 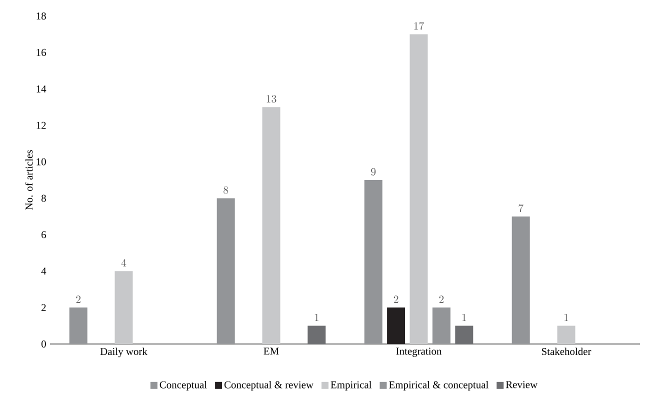 What do you see at coordinates (271, 351) in the screenshot?
I see `x-tick-label: EM` at bounding box center [271, 351].